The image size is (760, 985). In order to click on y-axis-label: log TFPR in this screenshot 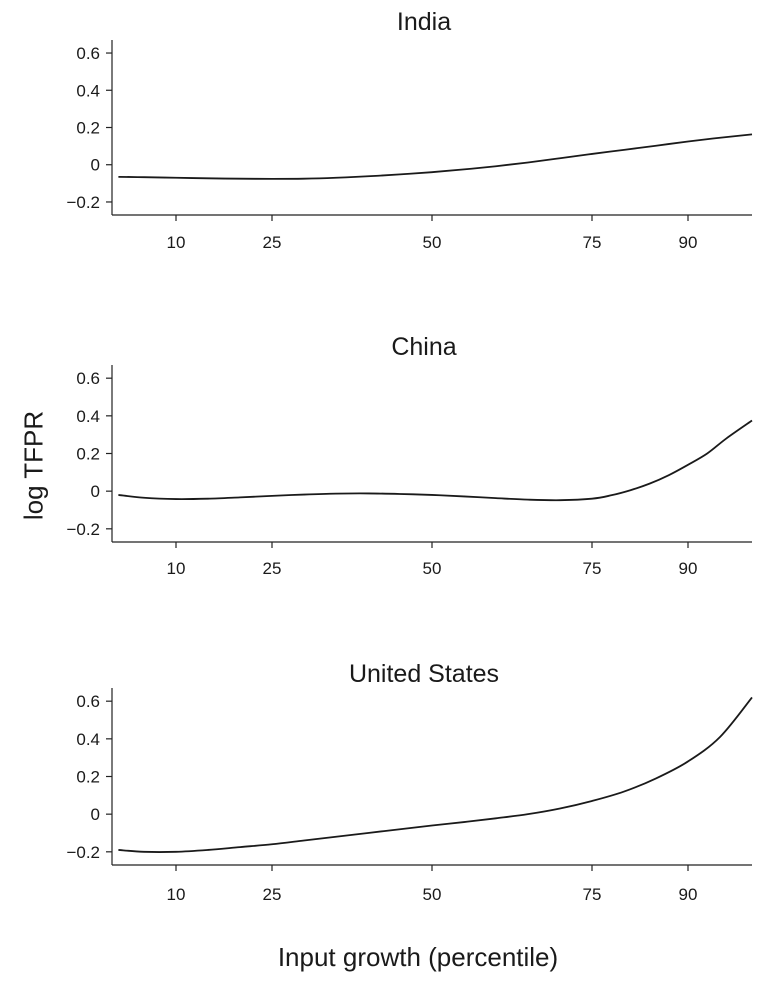, I will do `click(33, 465)`.